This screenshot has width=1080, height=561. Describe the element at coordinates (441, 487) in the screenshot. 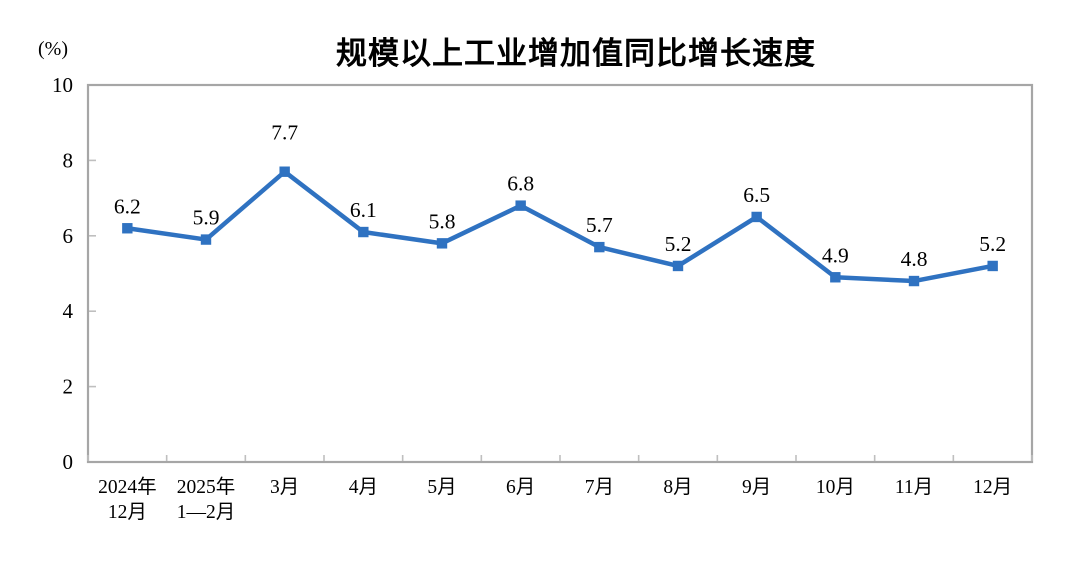

I see `x-axis-category-label: 5月` at that location.